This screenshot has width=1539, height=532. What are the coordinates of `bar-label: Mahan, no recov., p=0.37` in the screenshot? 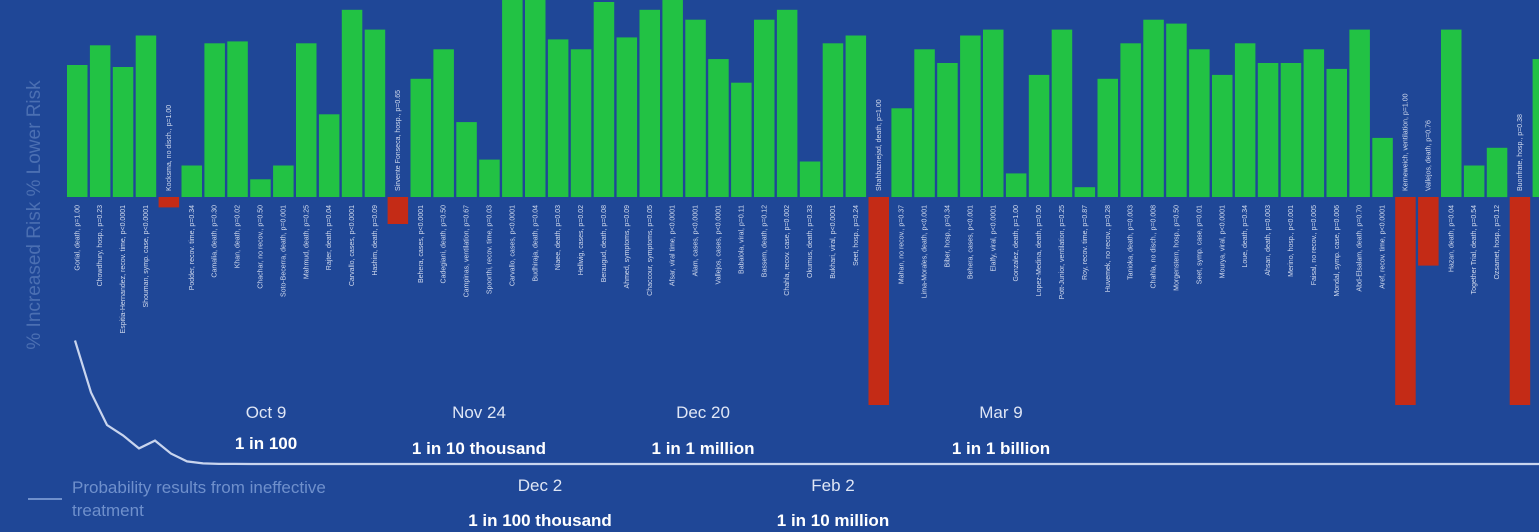 It's located at (902, 244).